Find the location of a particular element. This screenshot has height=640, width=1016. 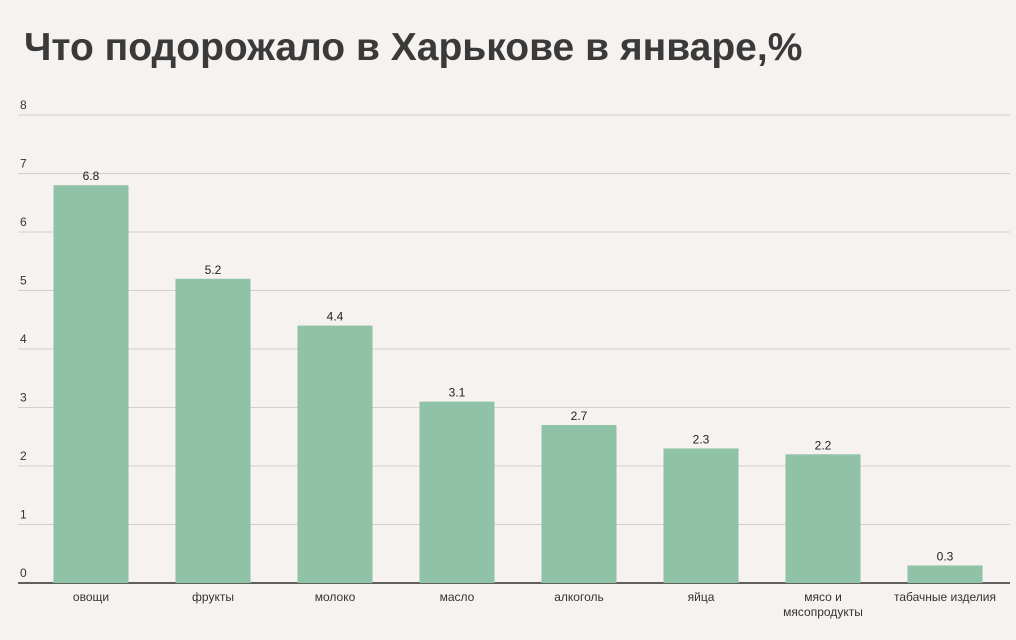

x-tick-label: мясо и is located at coordinates (823, 597).